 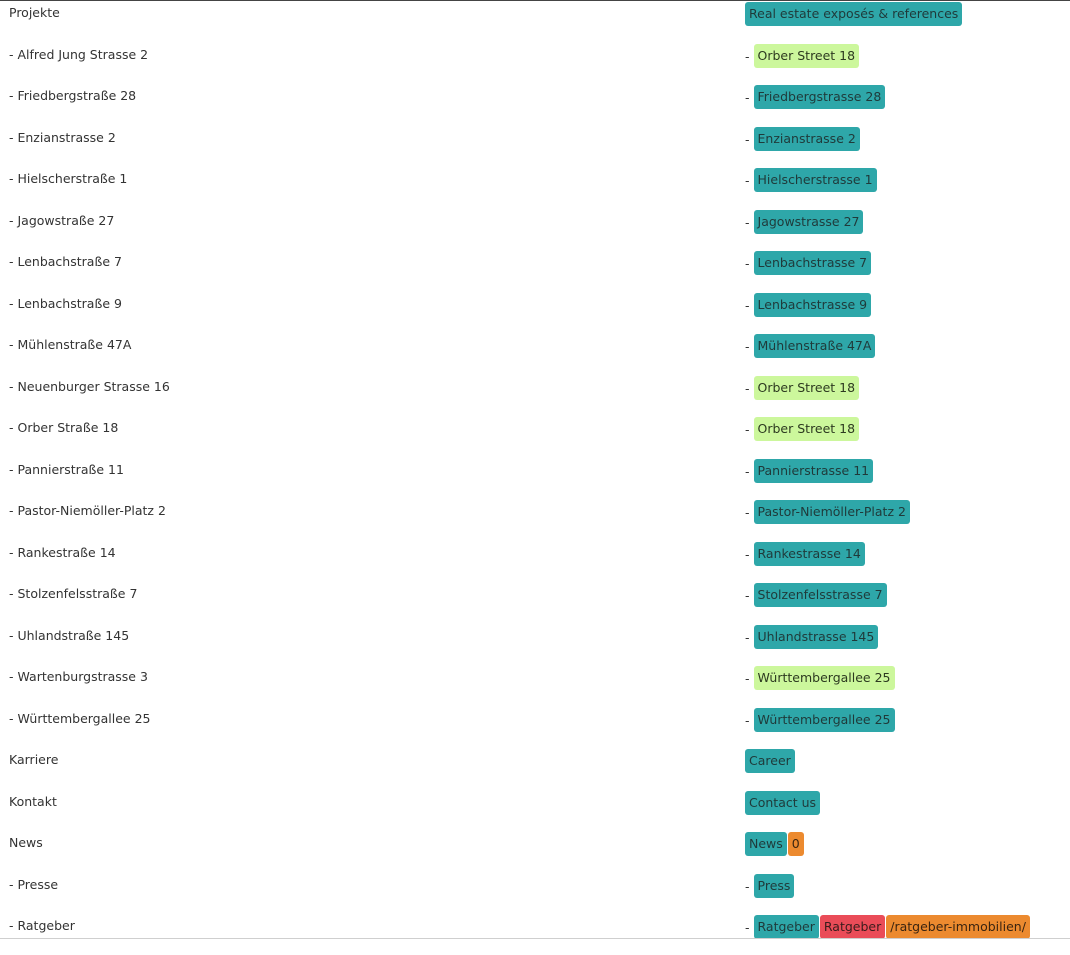 I want to click on translated-menu-item: - Lenbachstrasse 7, so click(x=808, y=263).